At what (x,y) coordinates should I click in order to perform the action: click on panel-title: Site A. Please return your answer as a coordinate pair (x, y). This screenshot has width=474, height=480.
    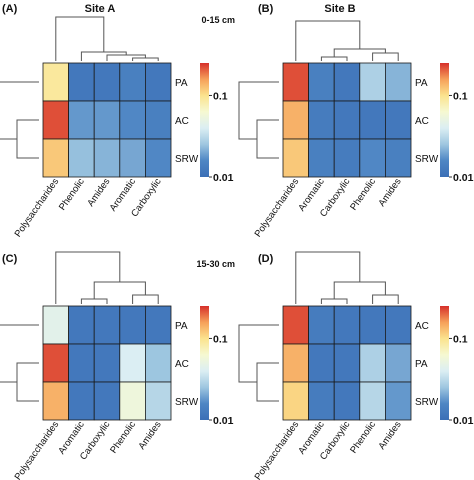
    Looking at the image, I should click on (100, 9).